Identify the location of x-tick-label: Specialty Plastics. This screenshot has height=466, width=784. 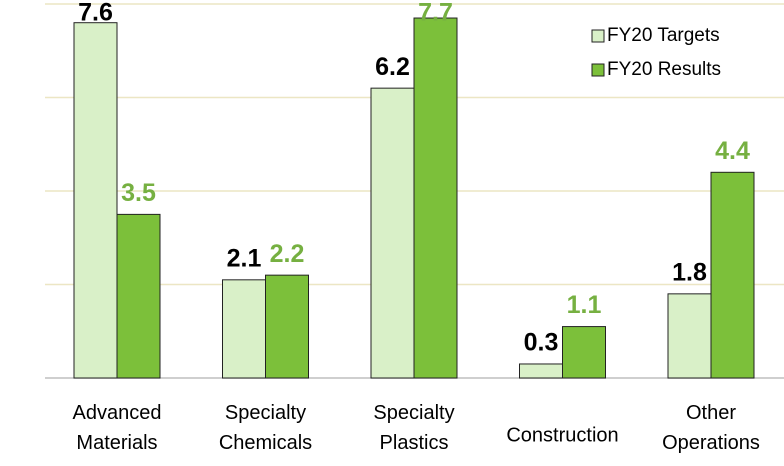
(413, 428).